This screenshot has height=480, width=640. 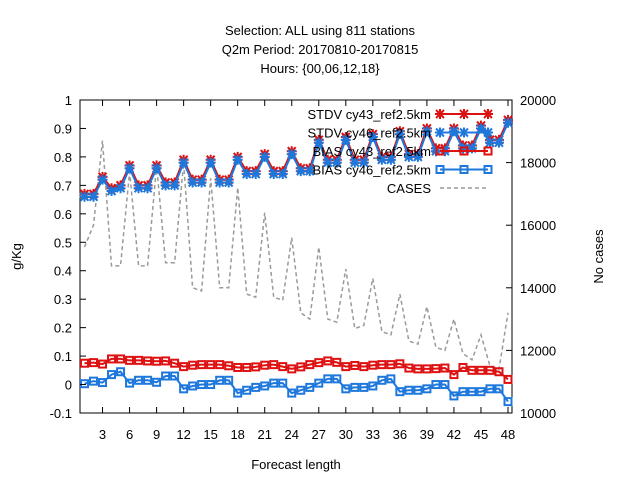 I want to click on x-tick-label: 3, so click(x=102, y=434).